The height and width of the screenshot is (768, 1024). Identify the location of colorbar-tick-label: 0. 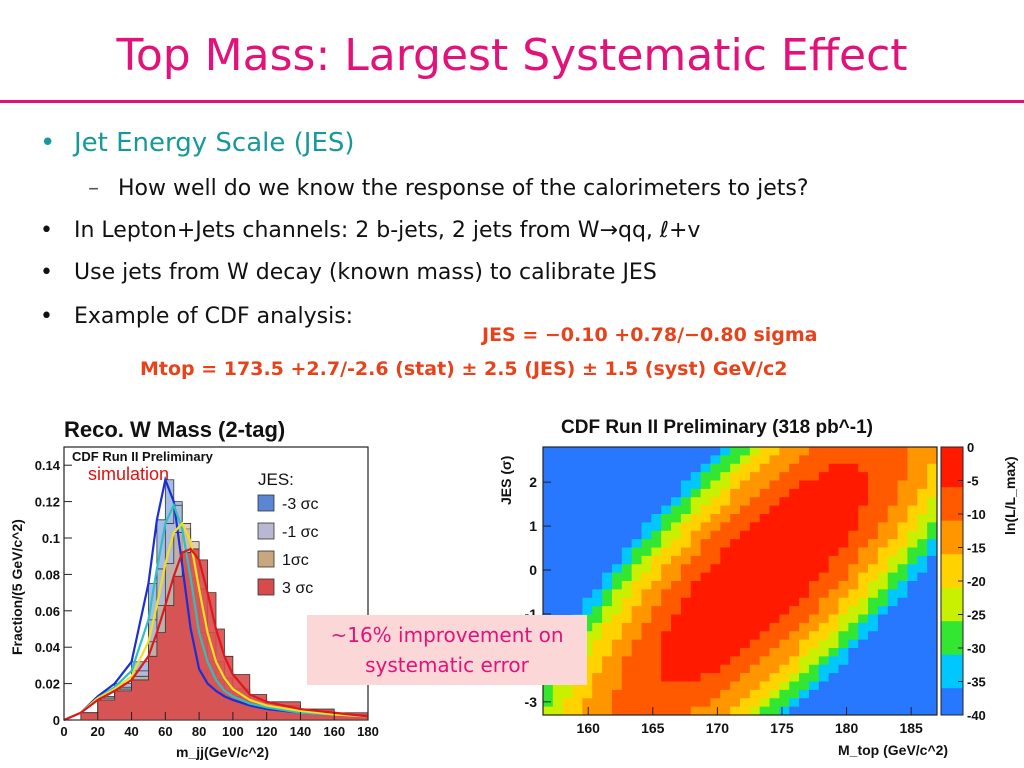
(970, 447).